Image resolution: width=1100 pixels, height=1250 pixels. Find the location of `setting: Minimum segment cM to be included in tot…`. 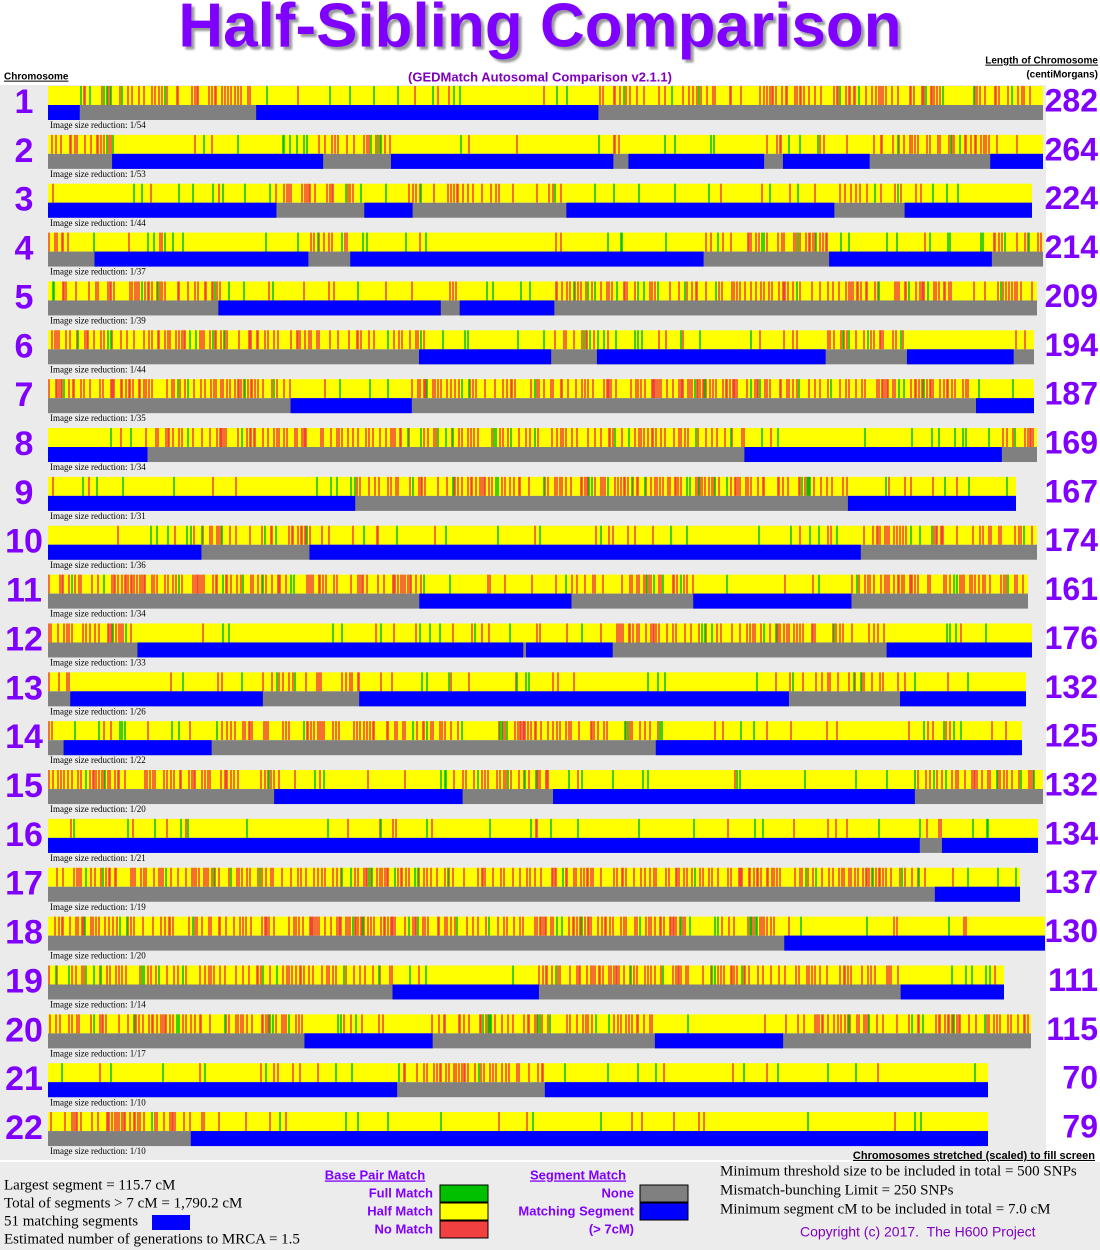

setting: Minimum segment cM to be included in tot… is located at coordinates (885, 1209).